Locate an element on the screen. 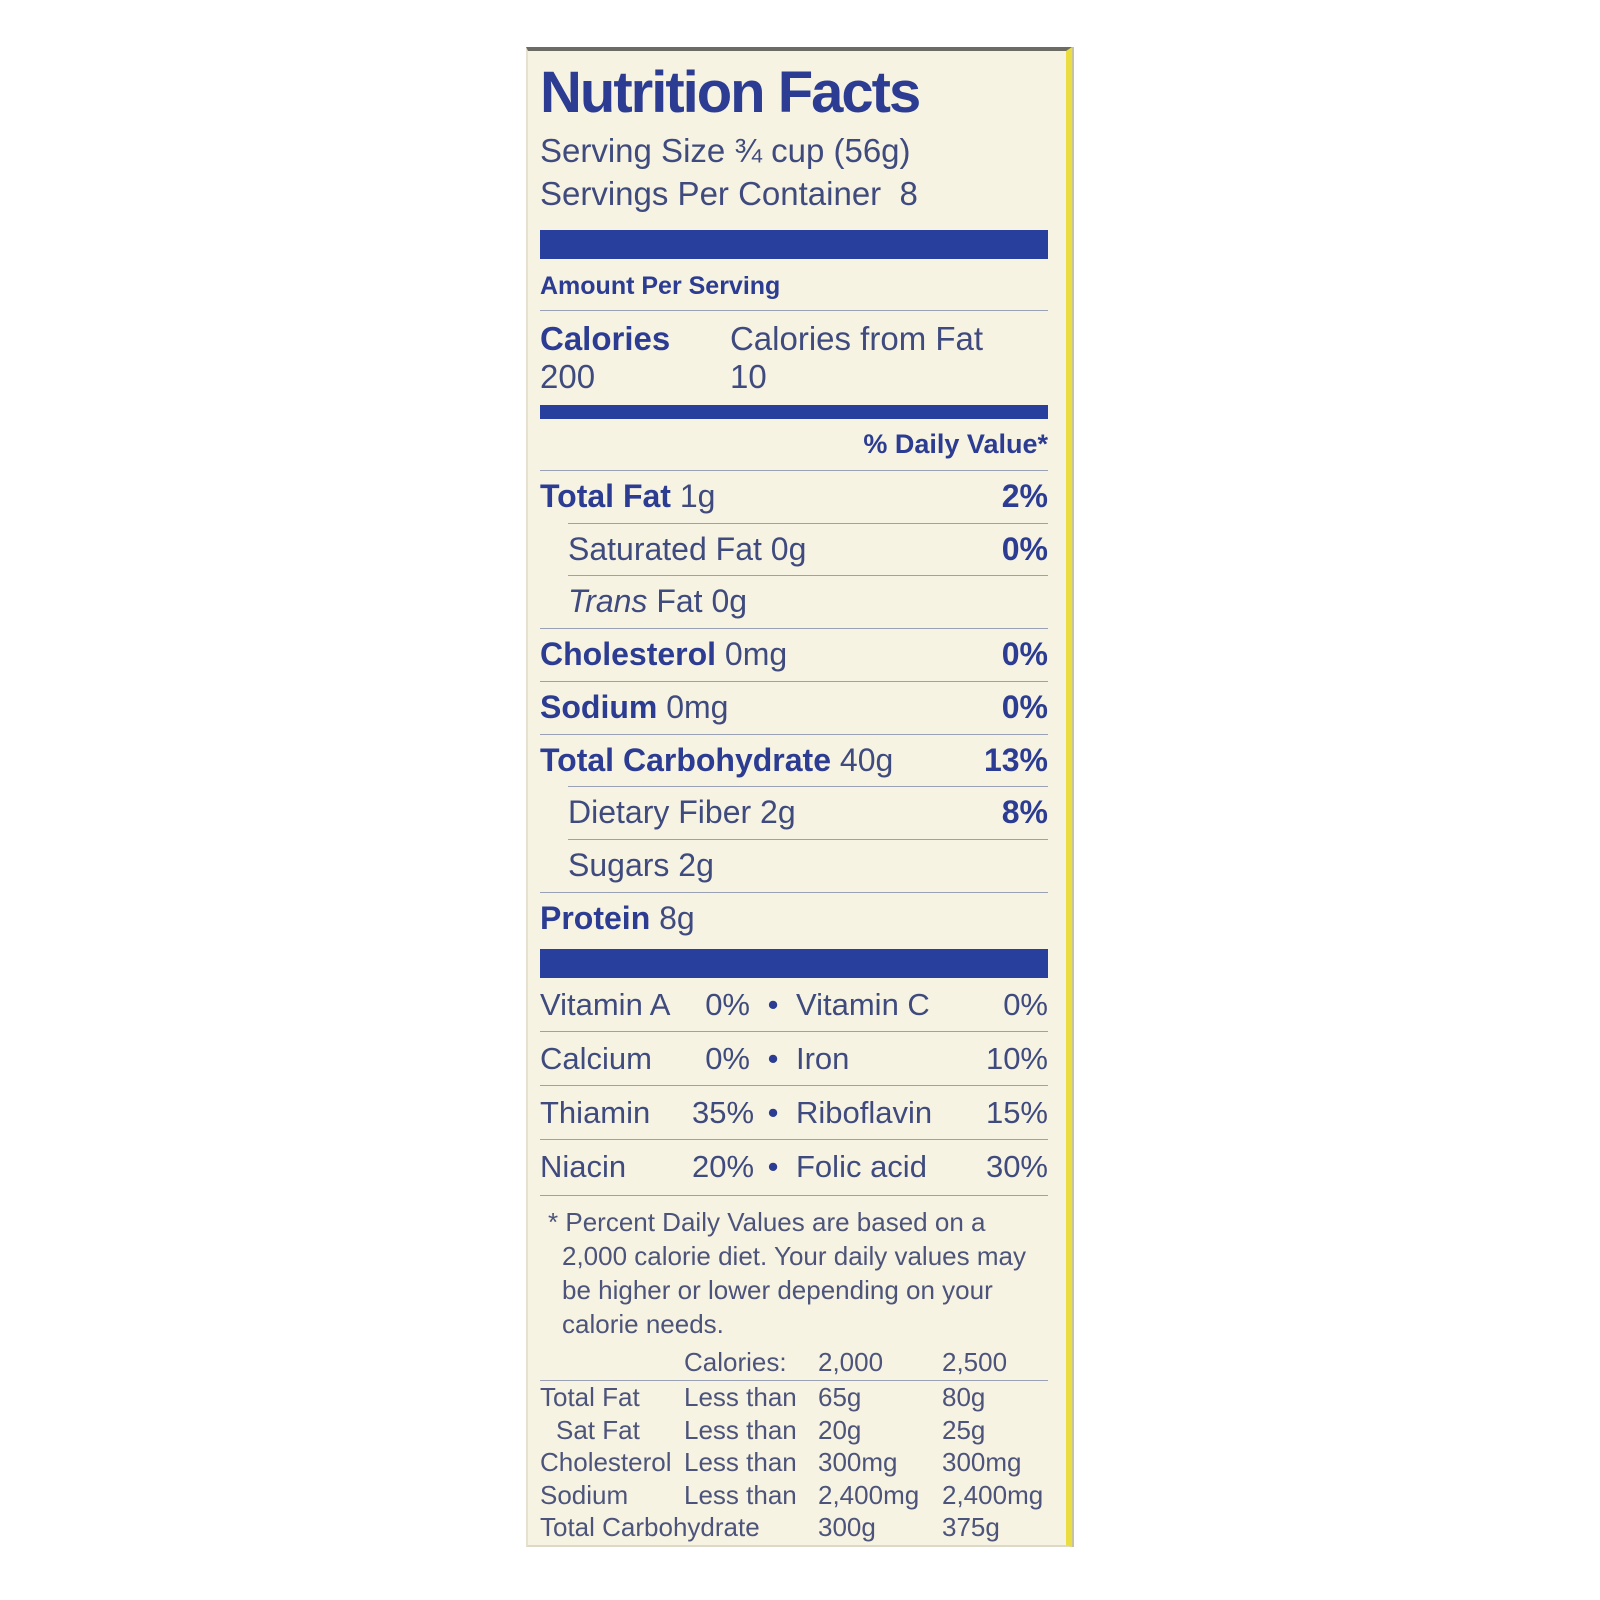  micronutrient-row-calcium-iron: Calcium 0% • Iron 10% is located at coordinates (794, 1057).